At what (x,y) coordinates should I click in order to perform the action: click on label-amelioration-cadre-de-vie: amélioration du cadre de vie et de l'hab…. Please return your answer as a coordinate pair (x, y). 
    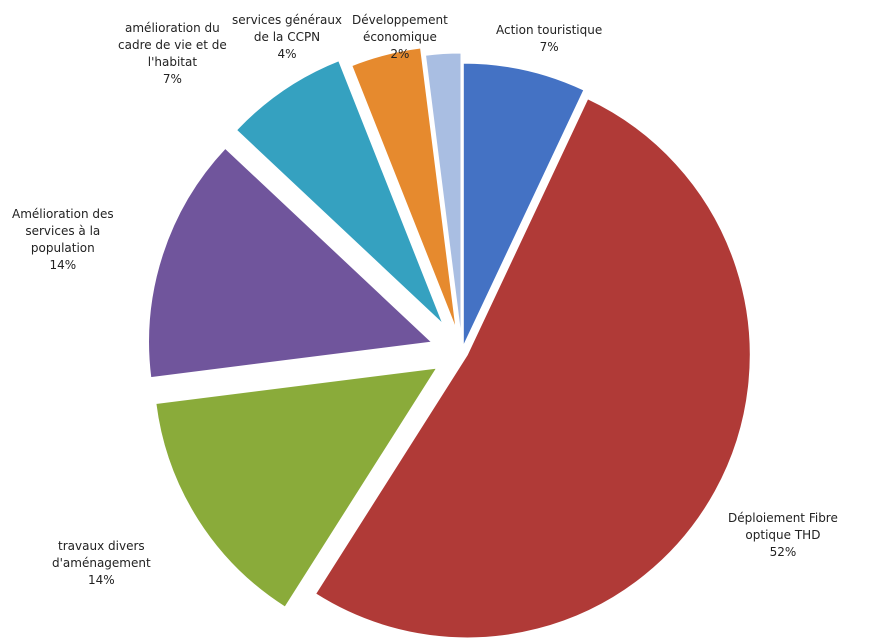
    Looking at the image, I should click on (172, 53).